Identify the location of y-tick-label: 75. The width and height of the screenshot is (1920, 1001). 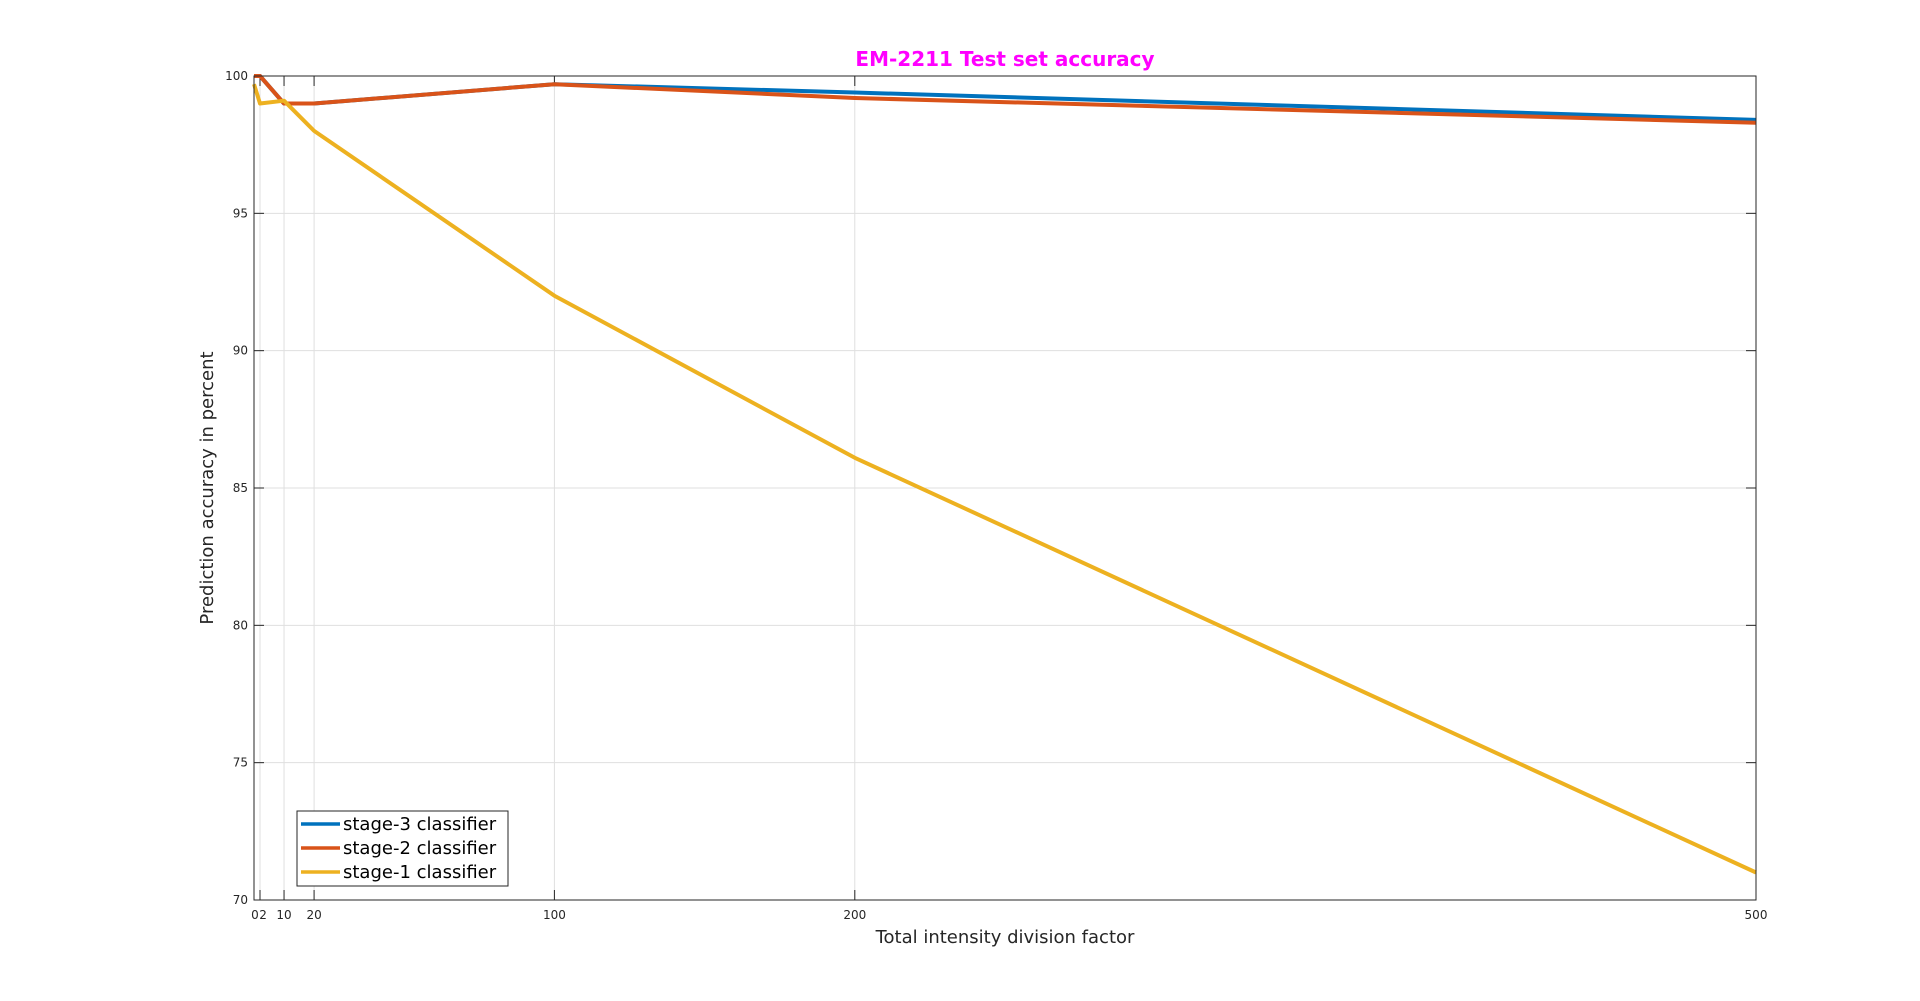
(240, 763).